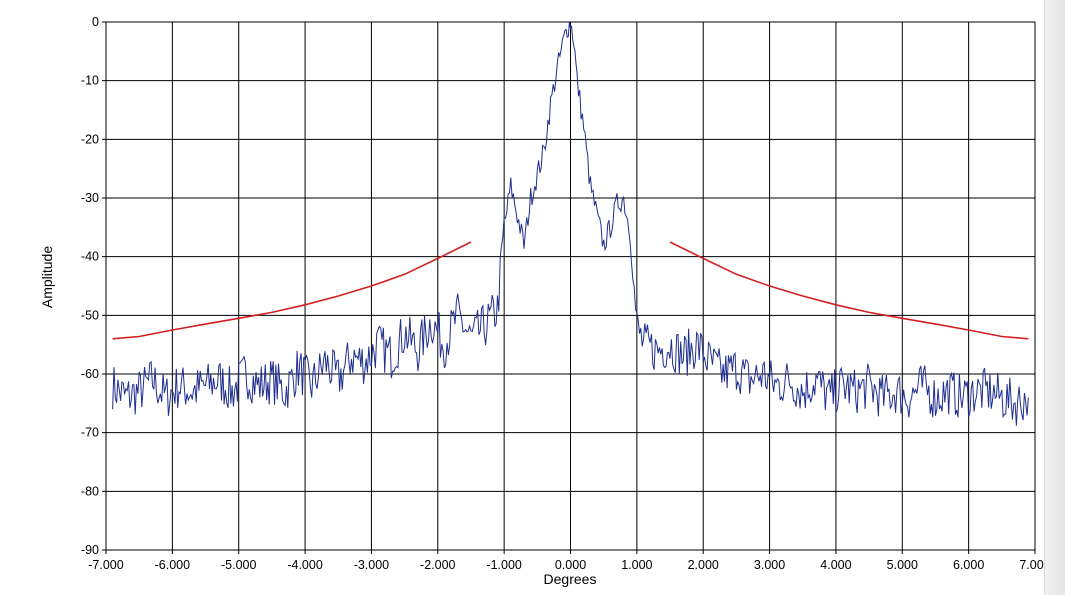 Image resolution: width=1065 pixels, height=595 pixels. What do you see at coordinates (769, 565) in the screenshot?
I see `x-tick-label: 3.000` at bounding box center [769, 565].